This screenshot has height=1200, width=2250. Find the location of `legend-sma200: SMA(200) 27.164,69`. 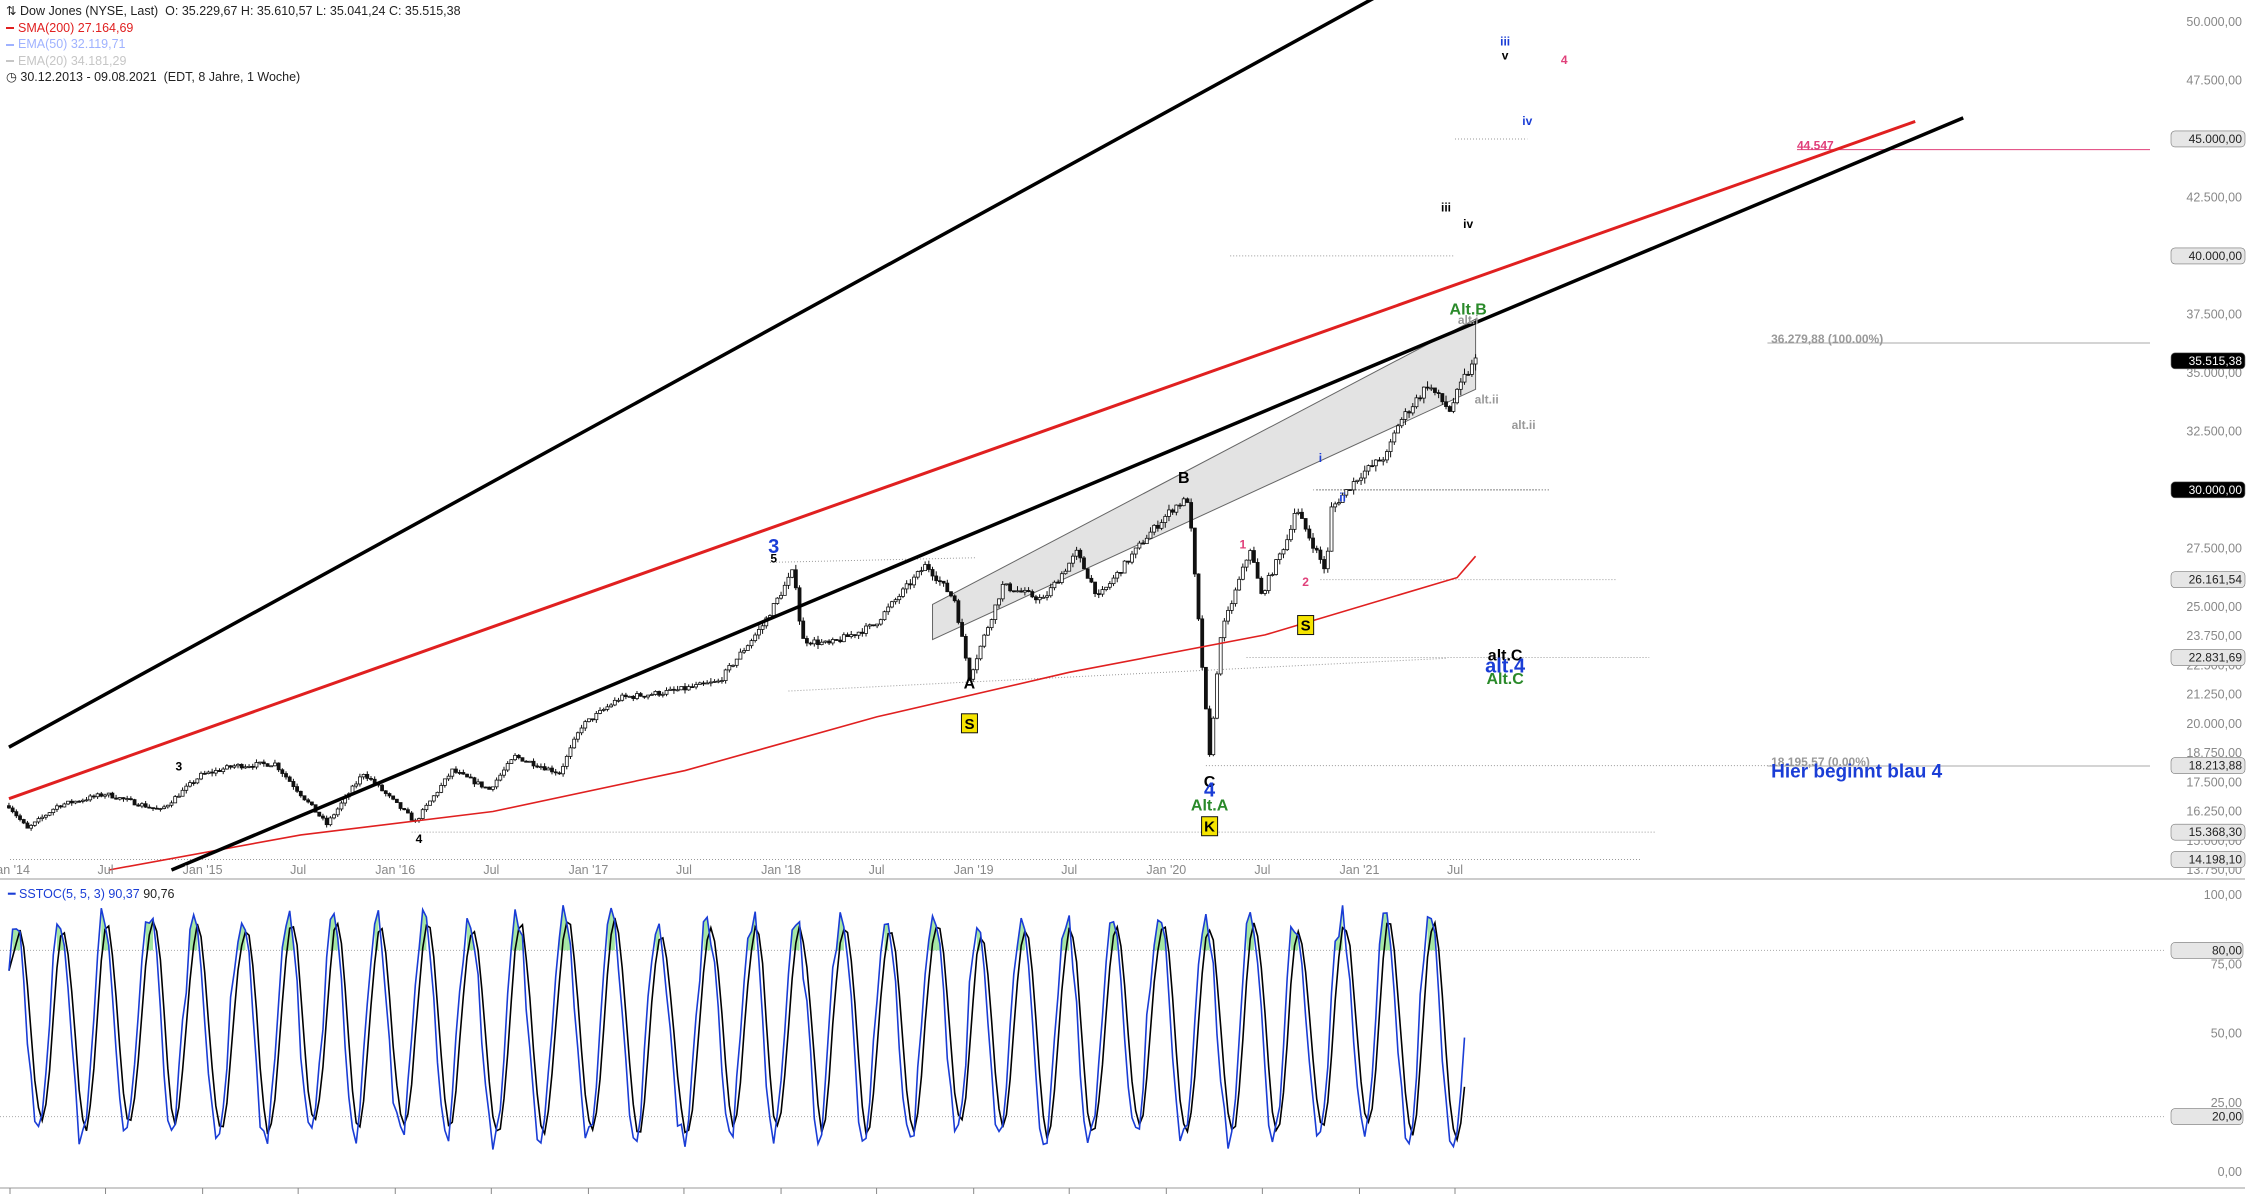

legend-sma200: SMA(200) 27.164,69 is located at coordinates (233, 28).